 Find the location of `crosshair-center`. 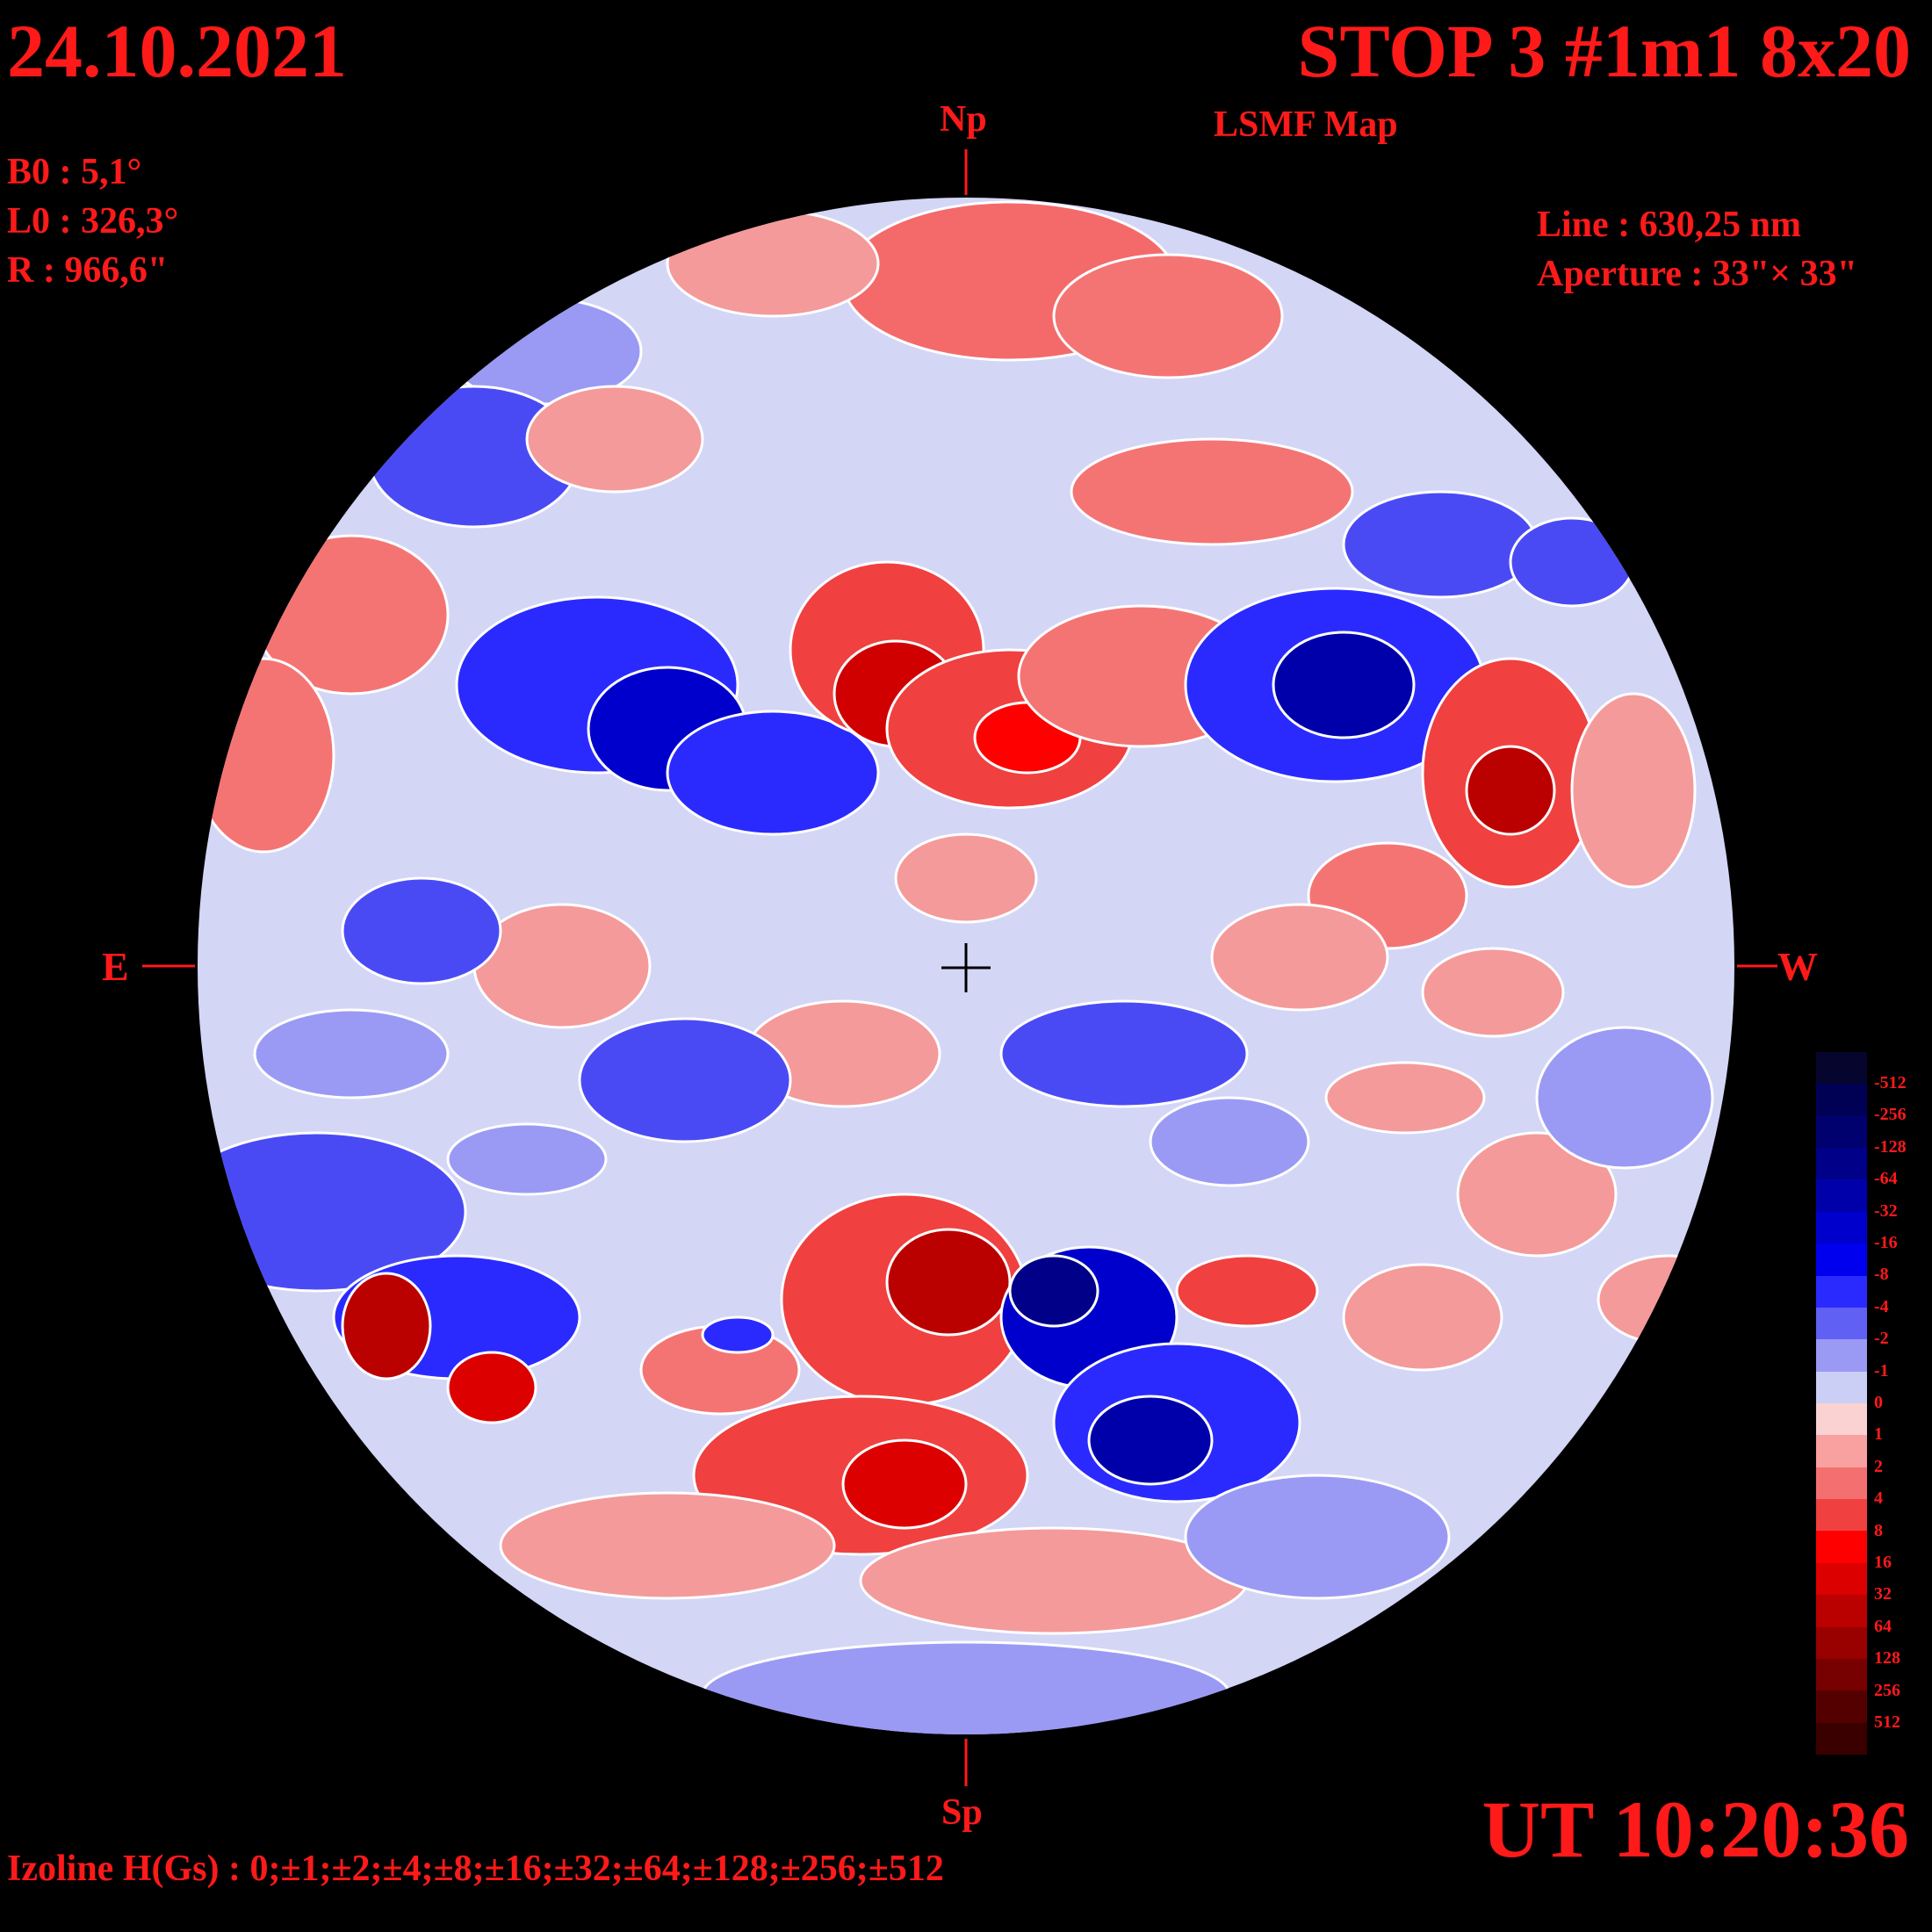

crosshair-center is located at coordinates (966, 968).